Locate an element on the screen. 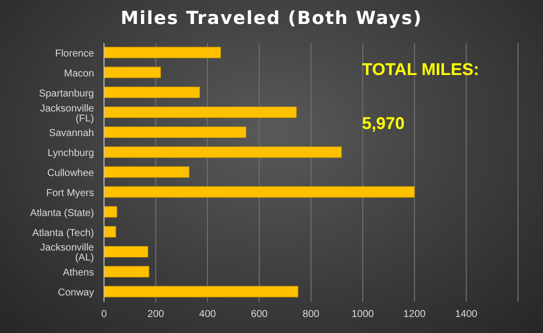 Image resolution: width=543 pixels, height=333 pixels. x-tick-label: 400 is located at coordinates (207, 314).